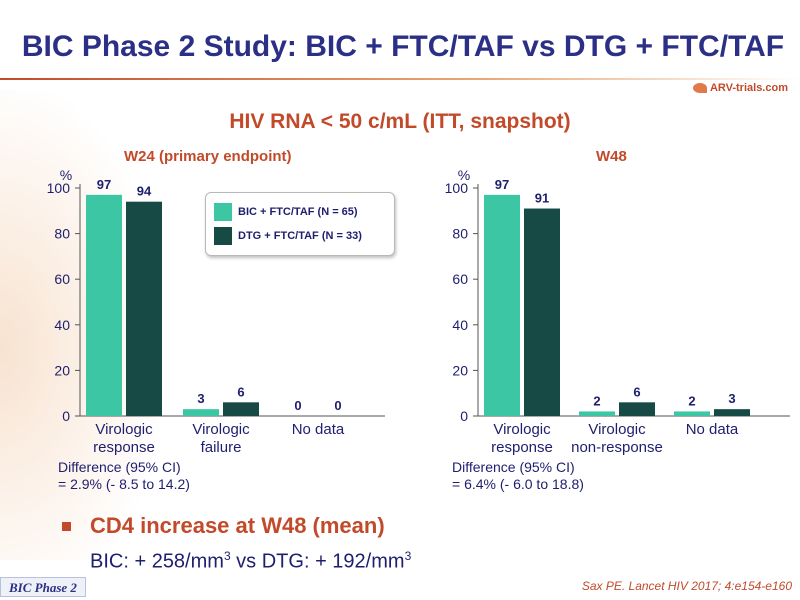 This screenshot has height=600, width=800. I want to click on w48-difference-label: Difference (95% CI), so click(513, 467).